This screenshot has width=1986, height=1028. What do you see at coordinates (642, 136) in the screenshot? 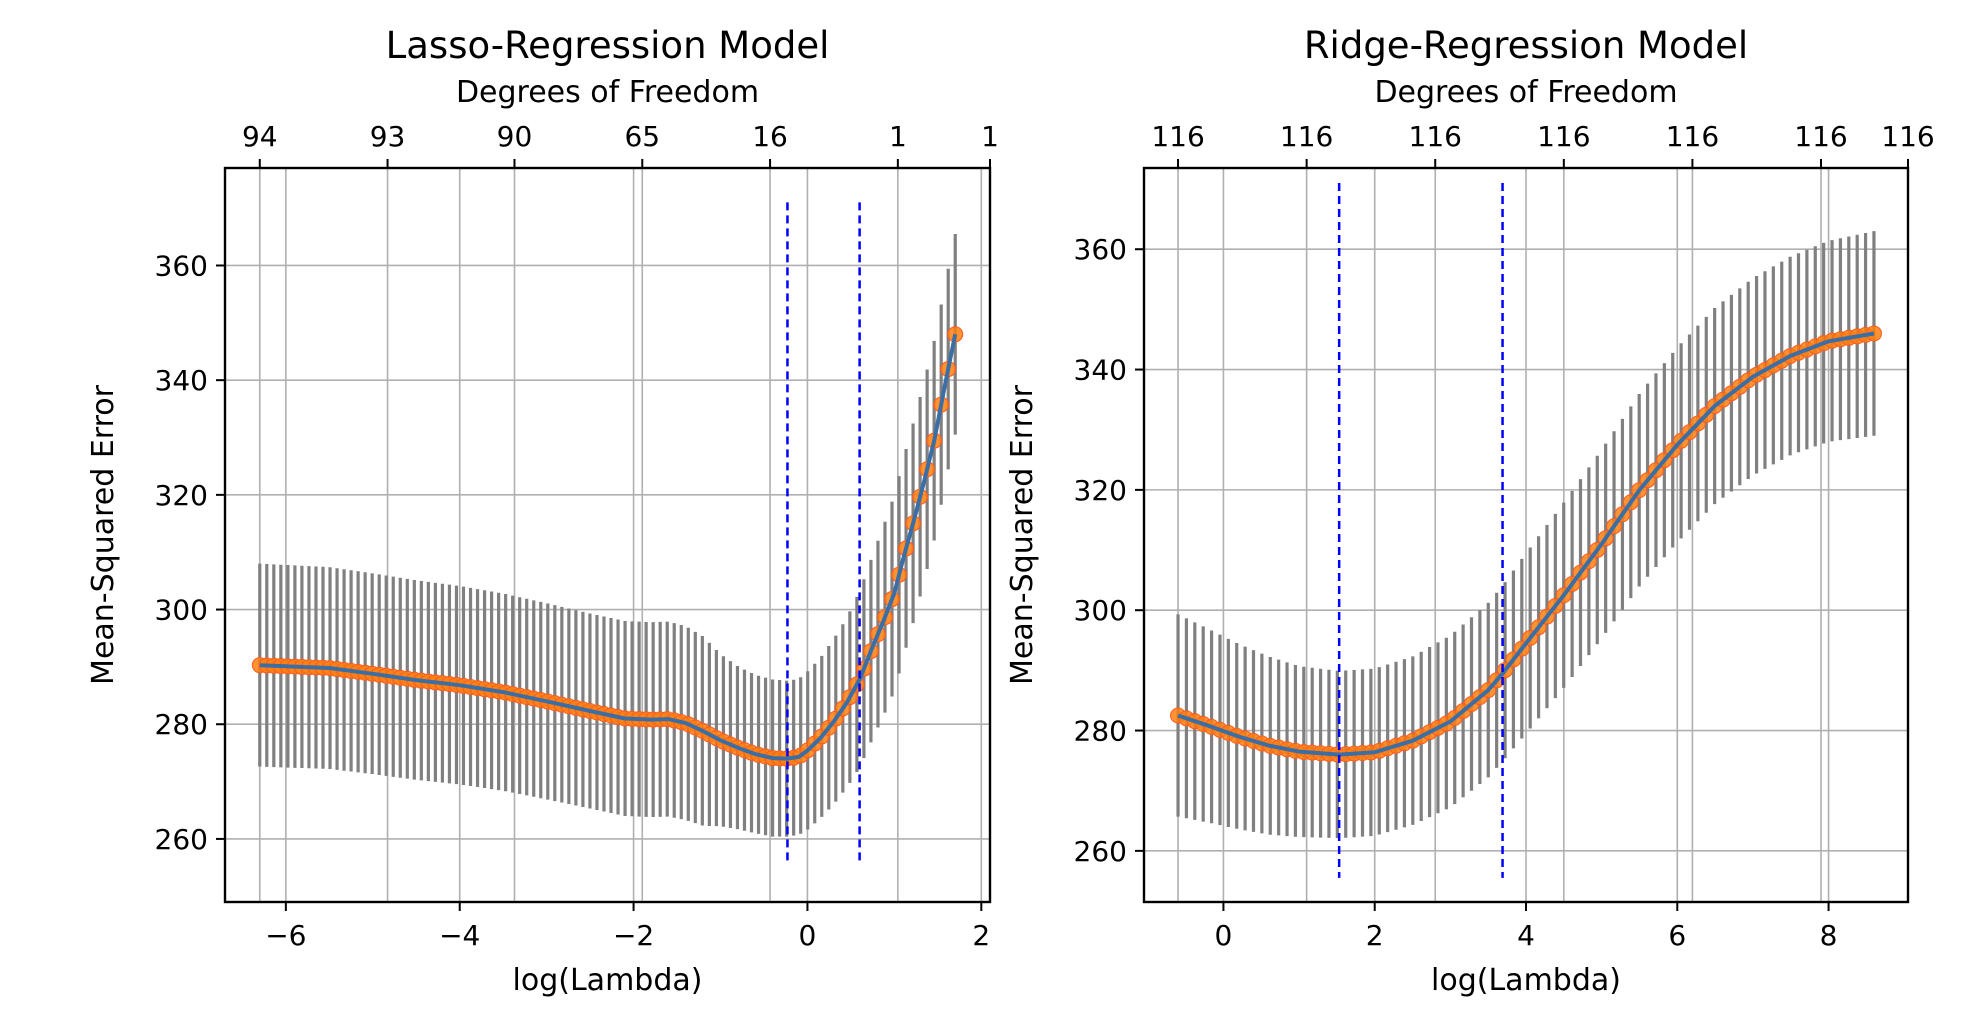
I see `top-tick-label: 65` at bounding box center [642, 136].